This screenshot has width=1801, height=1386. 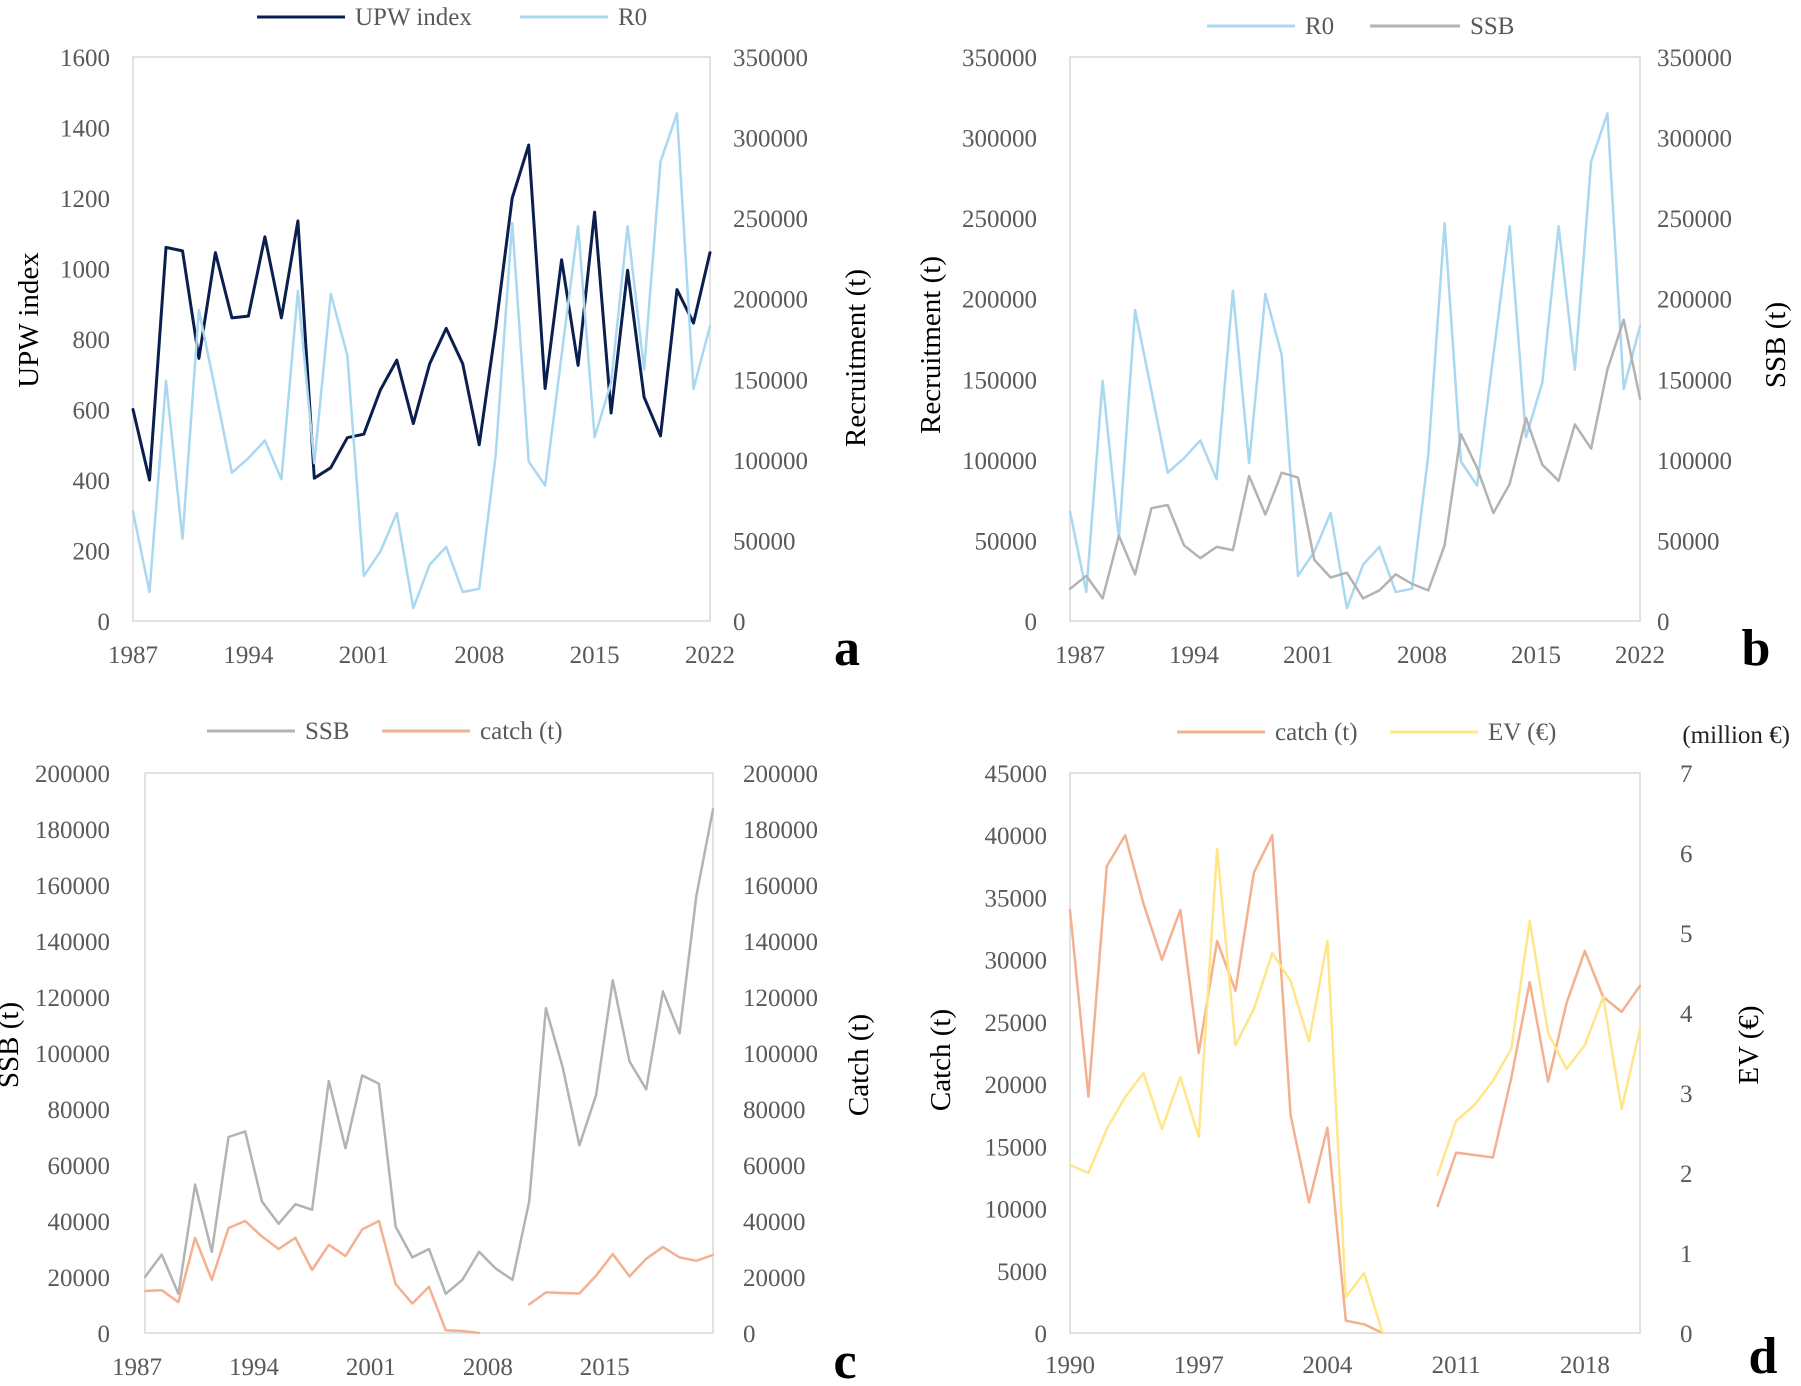 What do you see at coordinates (79, 1110) in the screenshot?
I see `y-left-tick-label: 80000` at bounding box center [79, 1110].